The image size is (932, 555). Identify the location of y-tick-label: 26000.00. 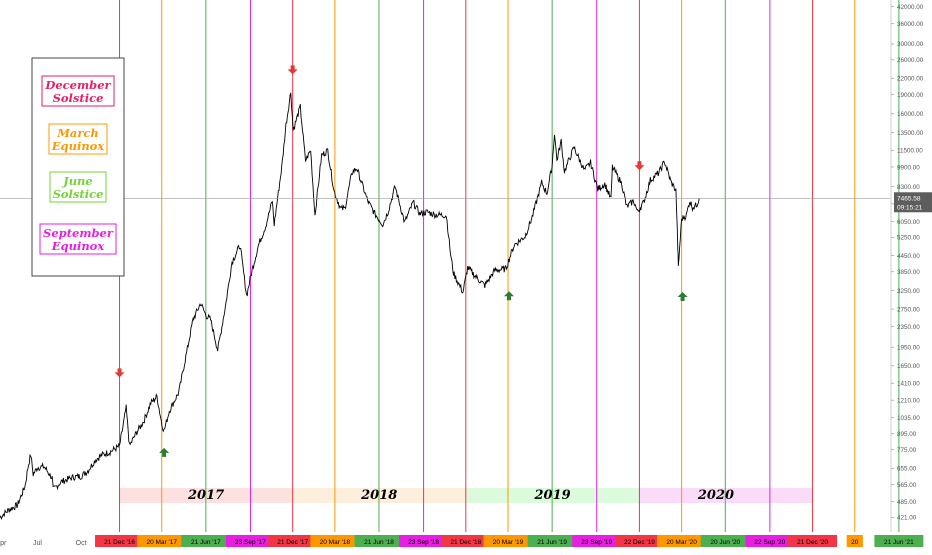
(910, 60).